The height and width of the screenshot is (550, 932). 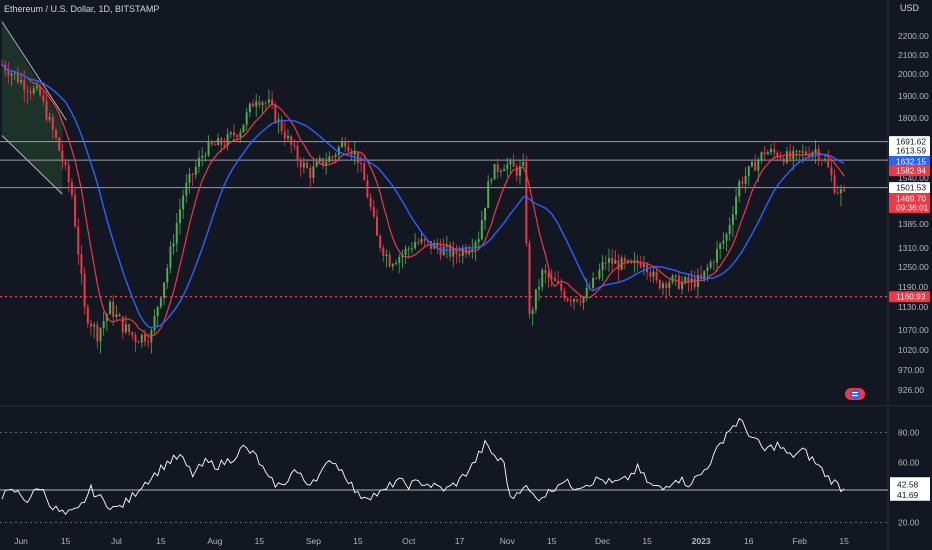 What do you see at coordinates (909, 433) in the screenshot?
I see `rsi-tick-label: 80.00` at bounding box center [909, 433].